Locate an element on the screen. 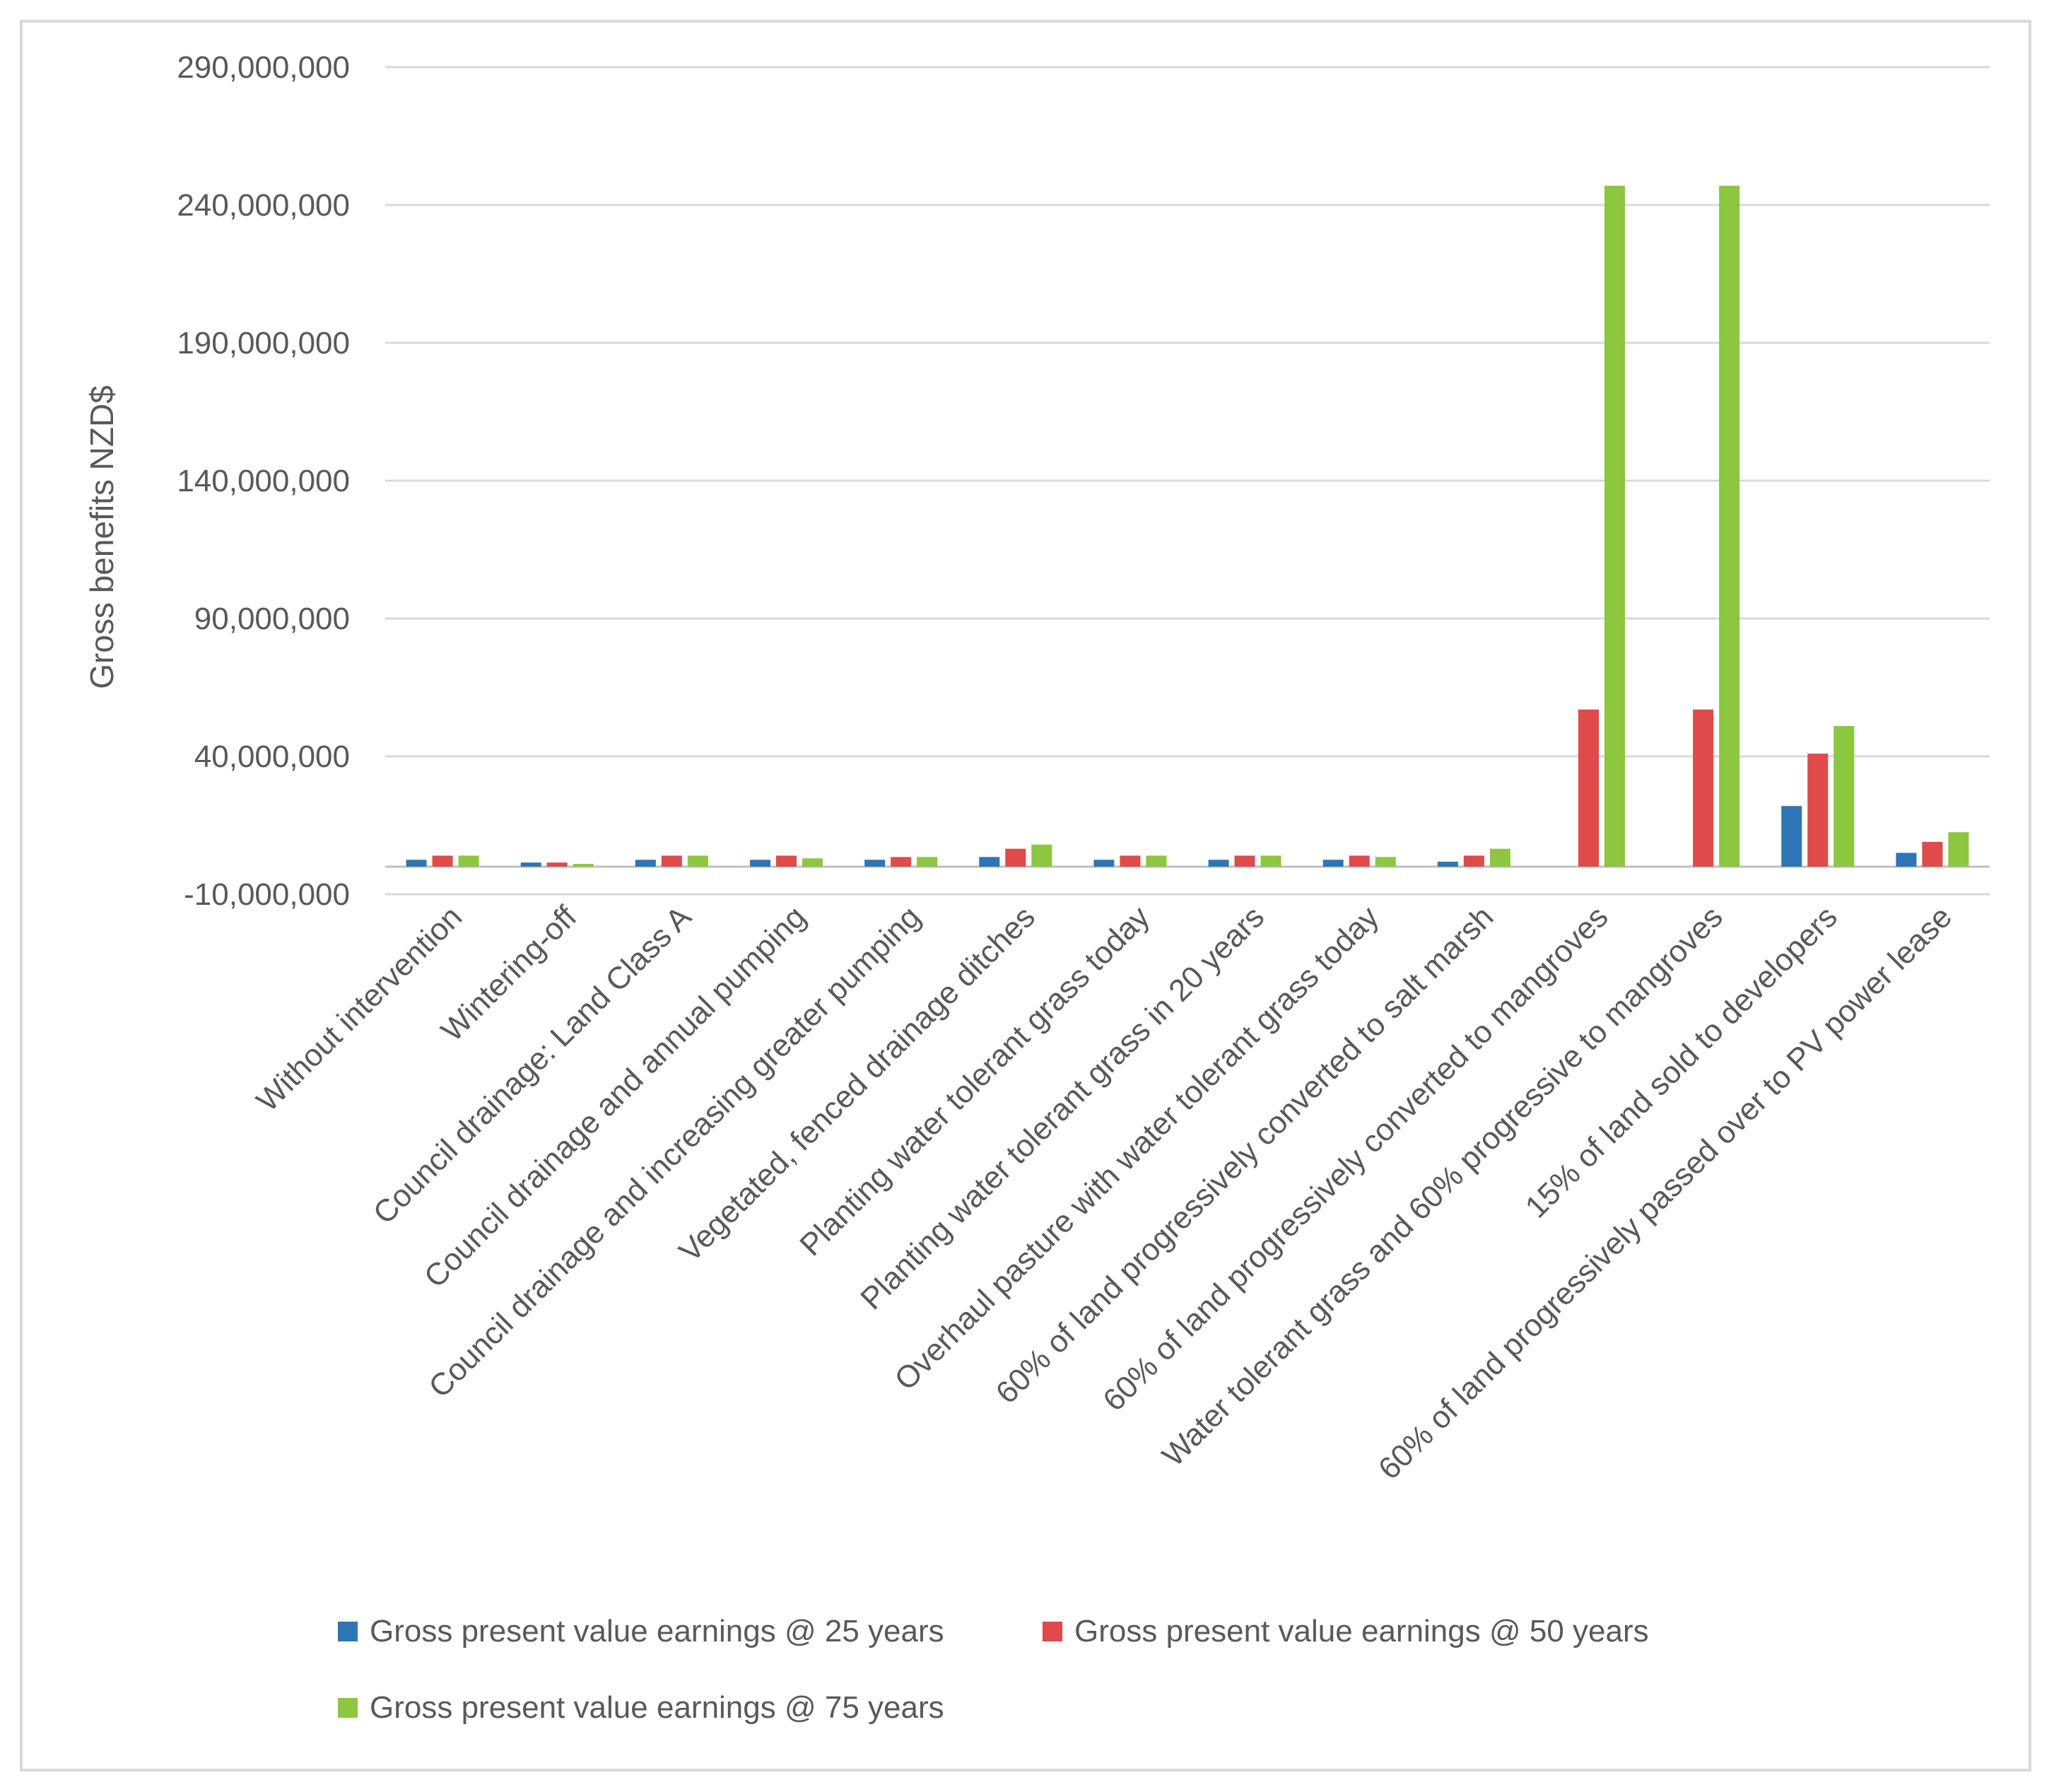 This screenshot has height=1792, width=2054. y-tick-label: 290,000,000 is located at coordinates (263, 67).